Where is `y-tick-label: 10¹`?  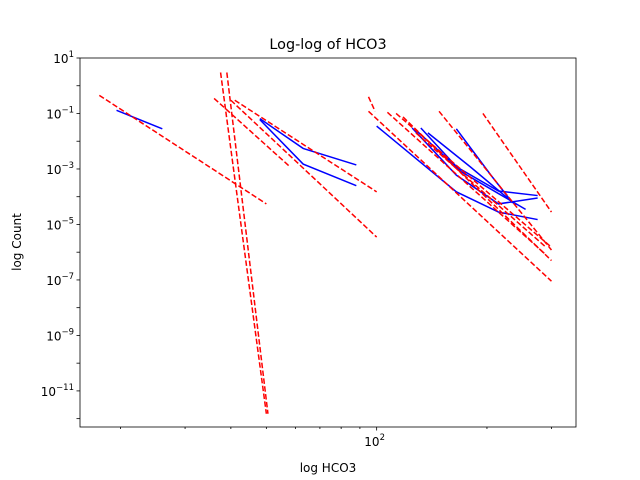
y-tick-label: 10¹ is located at coordinates (63, 58).